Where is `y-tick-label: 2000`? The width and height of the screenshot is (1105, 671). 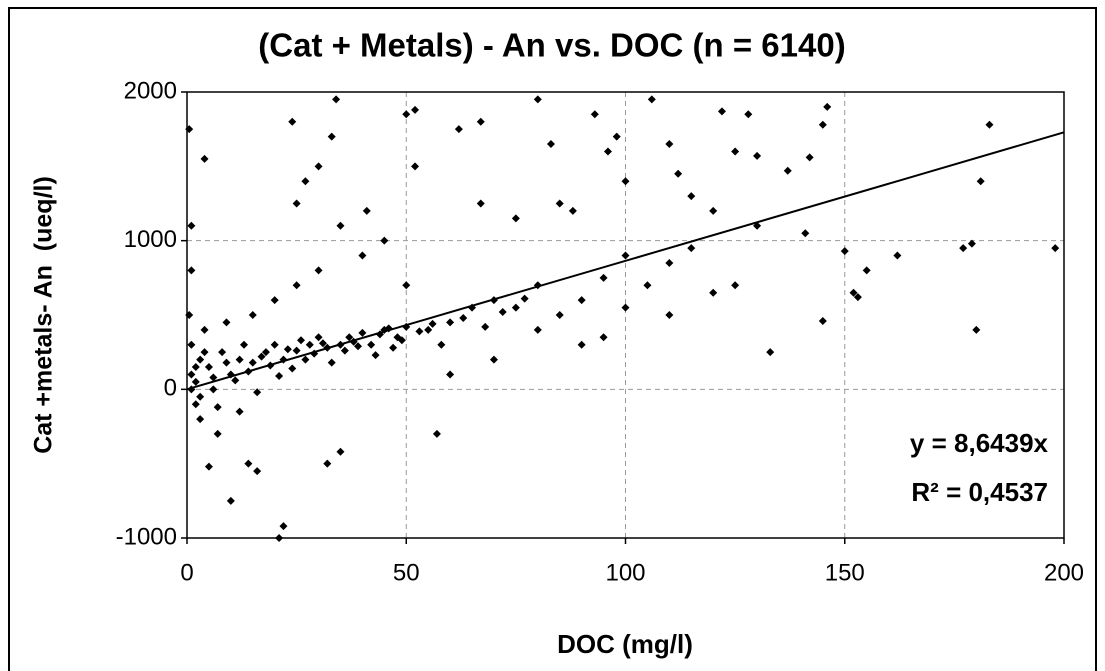
y-tick-label: 2000 is located at coordinates (150, 90).